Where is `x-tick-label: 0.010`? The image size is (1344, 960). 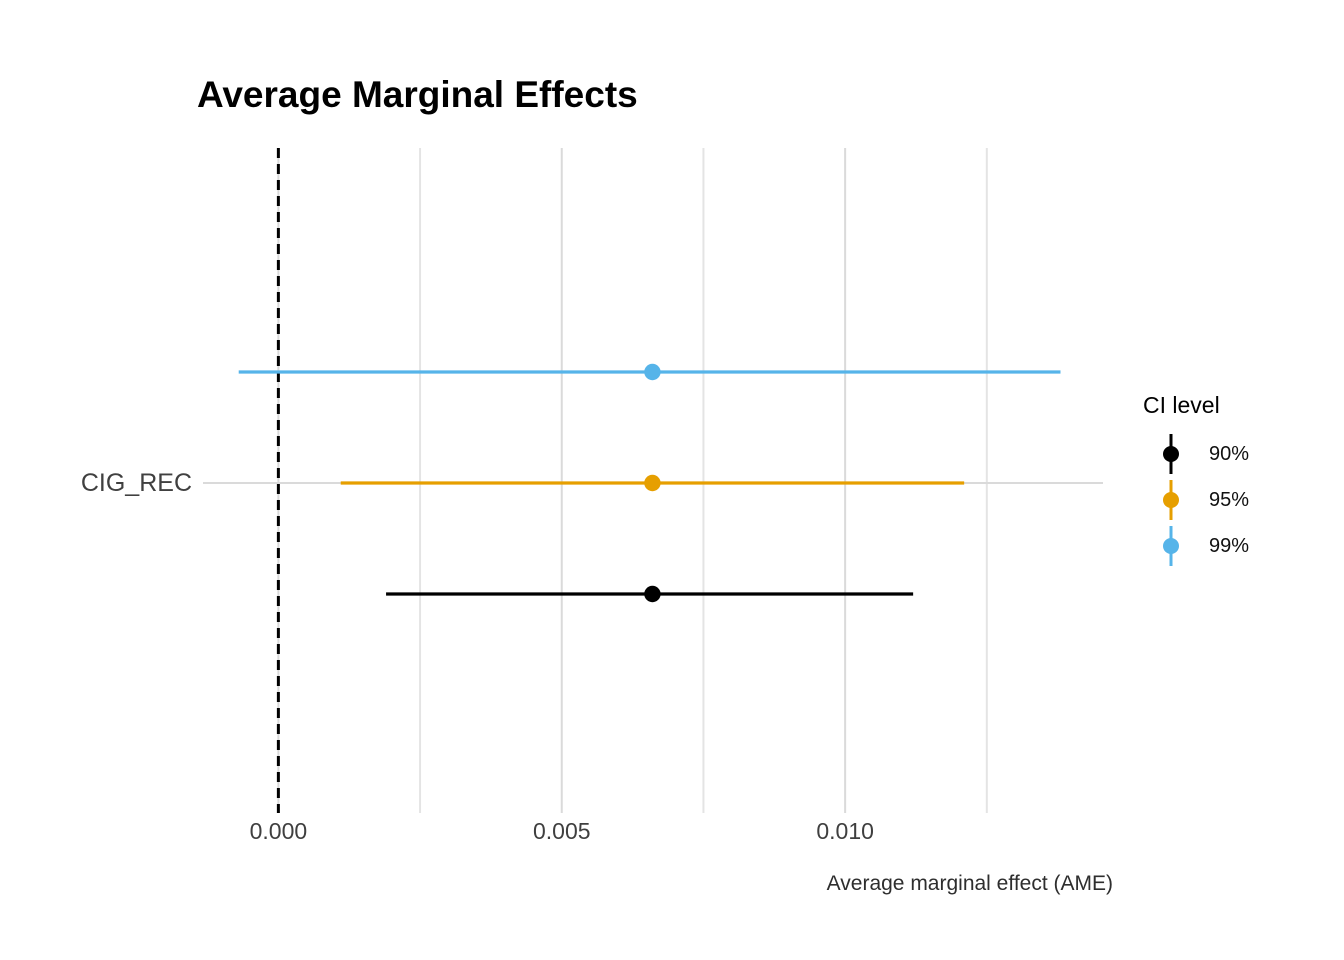 x-tick-label: 0.010 is located at coordinates (845, 831).